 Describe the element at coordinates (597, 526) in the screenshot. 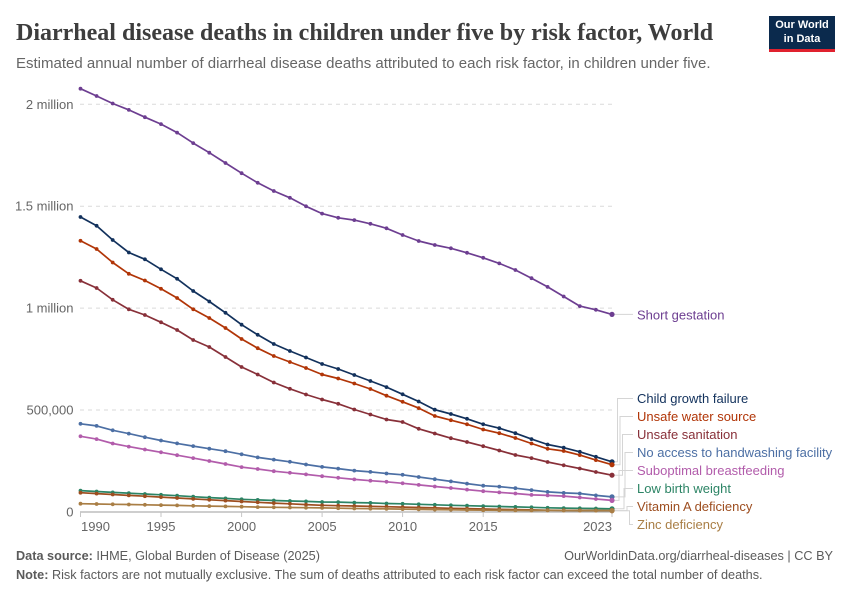

I see `svg-text: 2023` at that location.